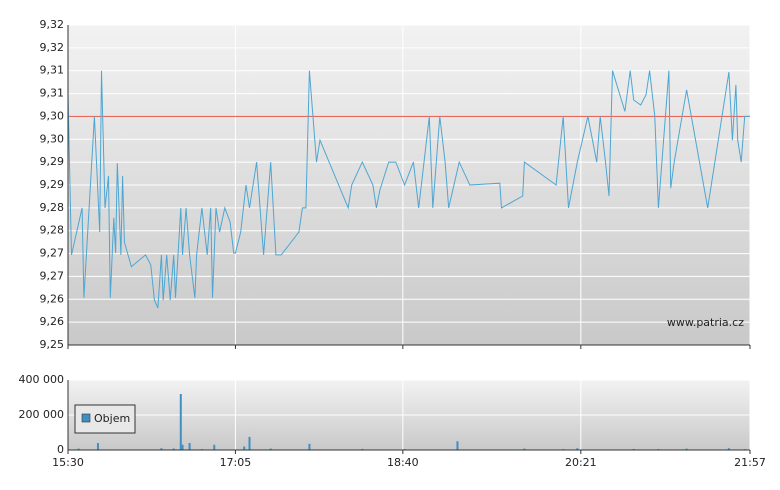 The width and height of the screenshot is (780, 490). Describe the element at coordinates (42, 379) in the screenshot. I see `y-tick-label: 400 000` at that location.